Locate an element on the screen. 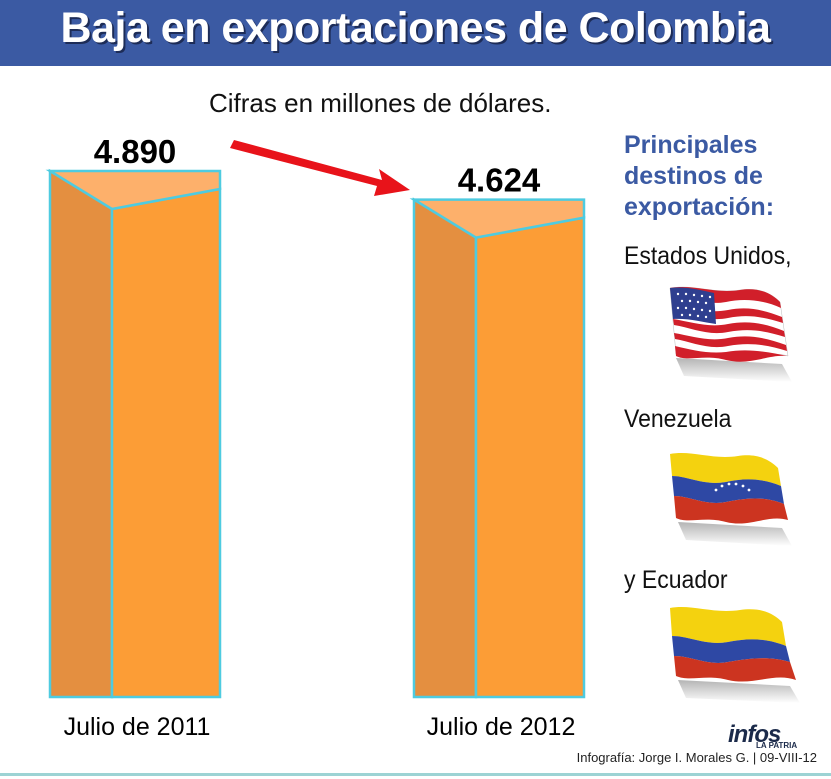  page-title: Baja en exportaciones de Colombia is located at coordinates (415, 28).